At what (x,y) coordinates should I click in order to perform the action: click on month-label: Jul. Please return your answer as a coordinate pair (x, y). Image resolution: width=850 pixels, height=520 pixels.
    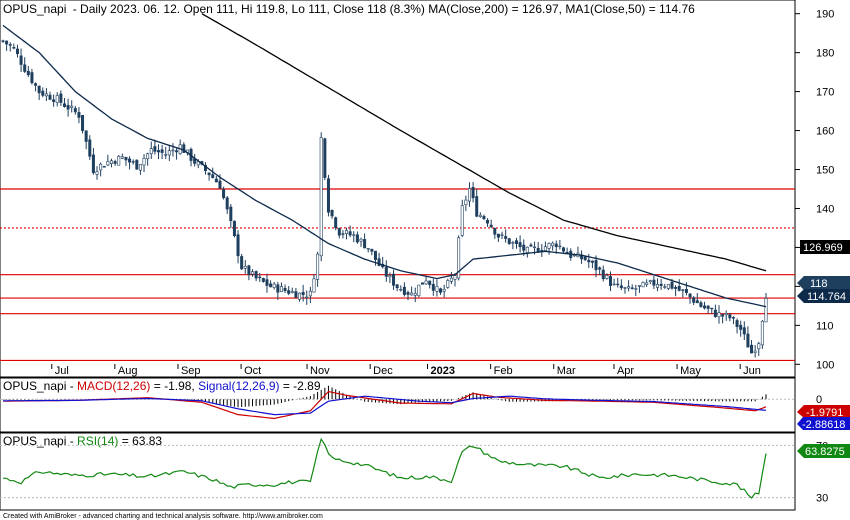
    Looking at the image, I should click on (62, 371).